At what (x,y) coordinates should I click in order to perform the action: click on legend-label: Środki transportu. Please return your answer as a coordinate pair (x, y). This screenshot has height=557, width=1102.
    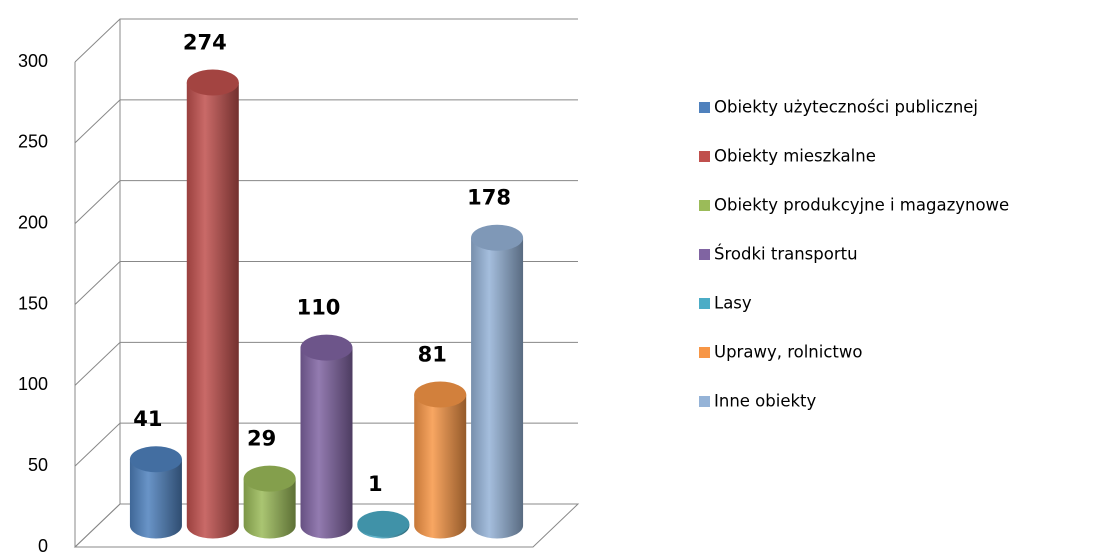
    Looking at the image, I should click on (786, 254).